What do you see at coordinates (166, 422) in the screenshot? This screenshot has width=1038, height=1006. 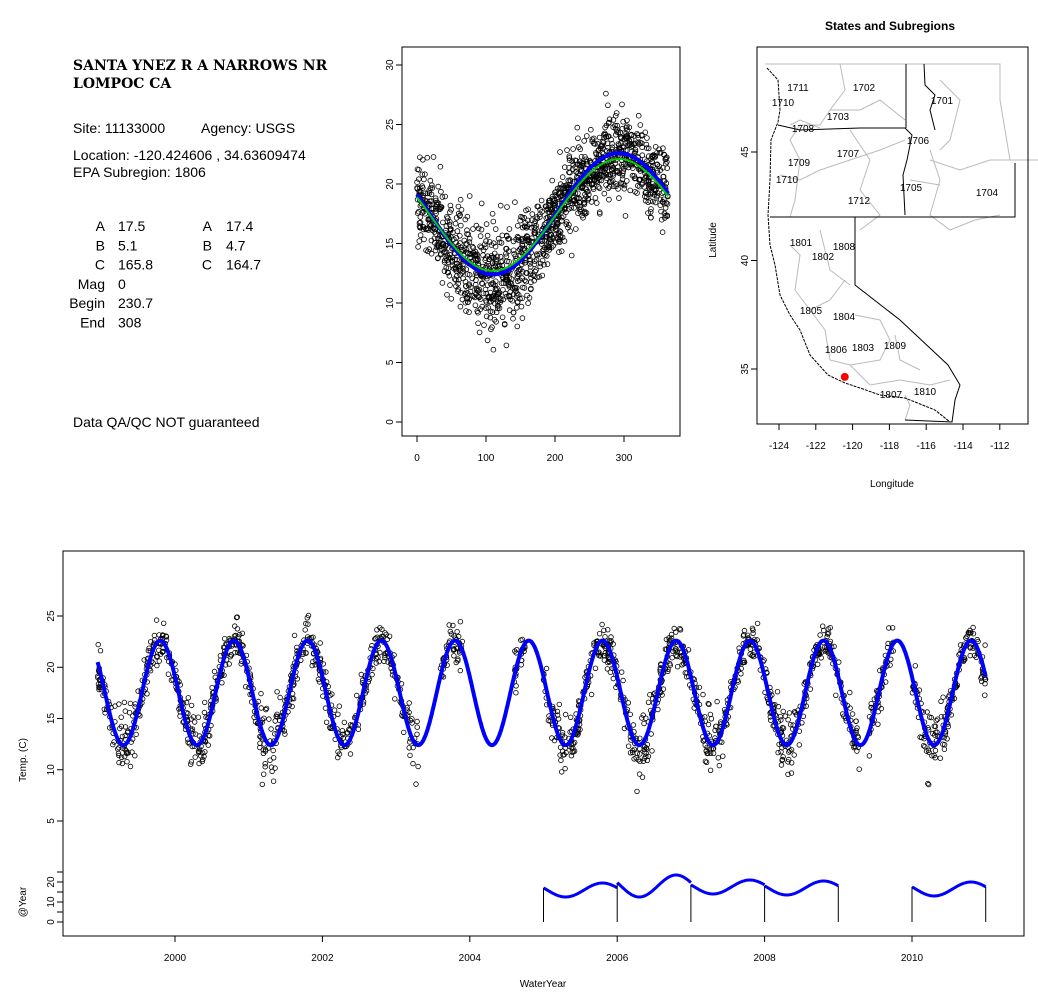 I see `disclaimer: Data QA/QC NOT guaranteed` at bounding box center [166, 422].